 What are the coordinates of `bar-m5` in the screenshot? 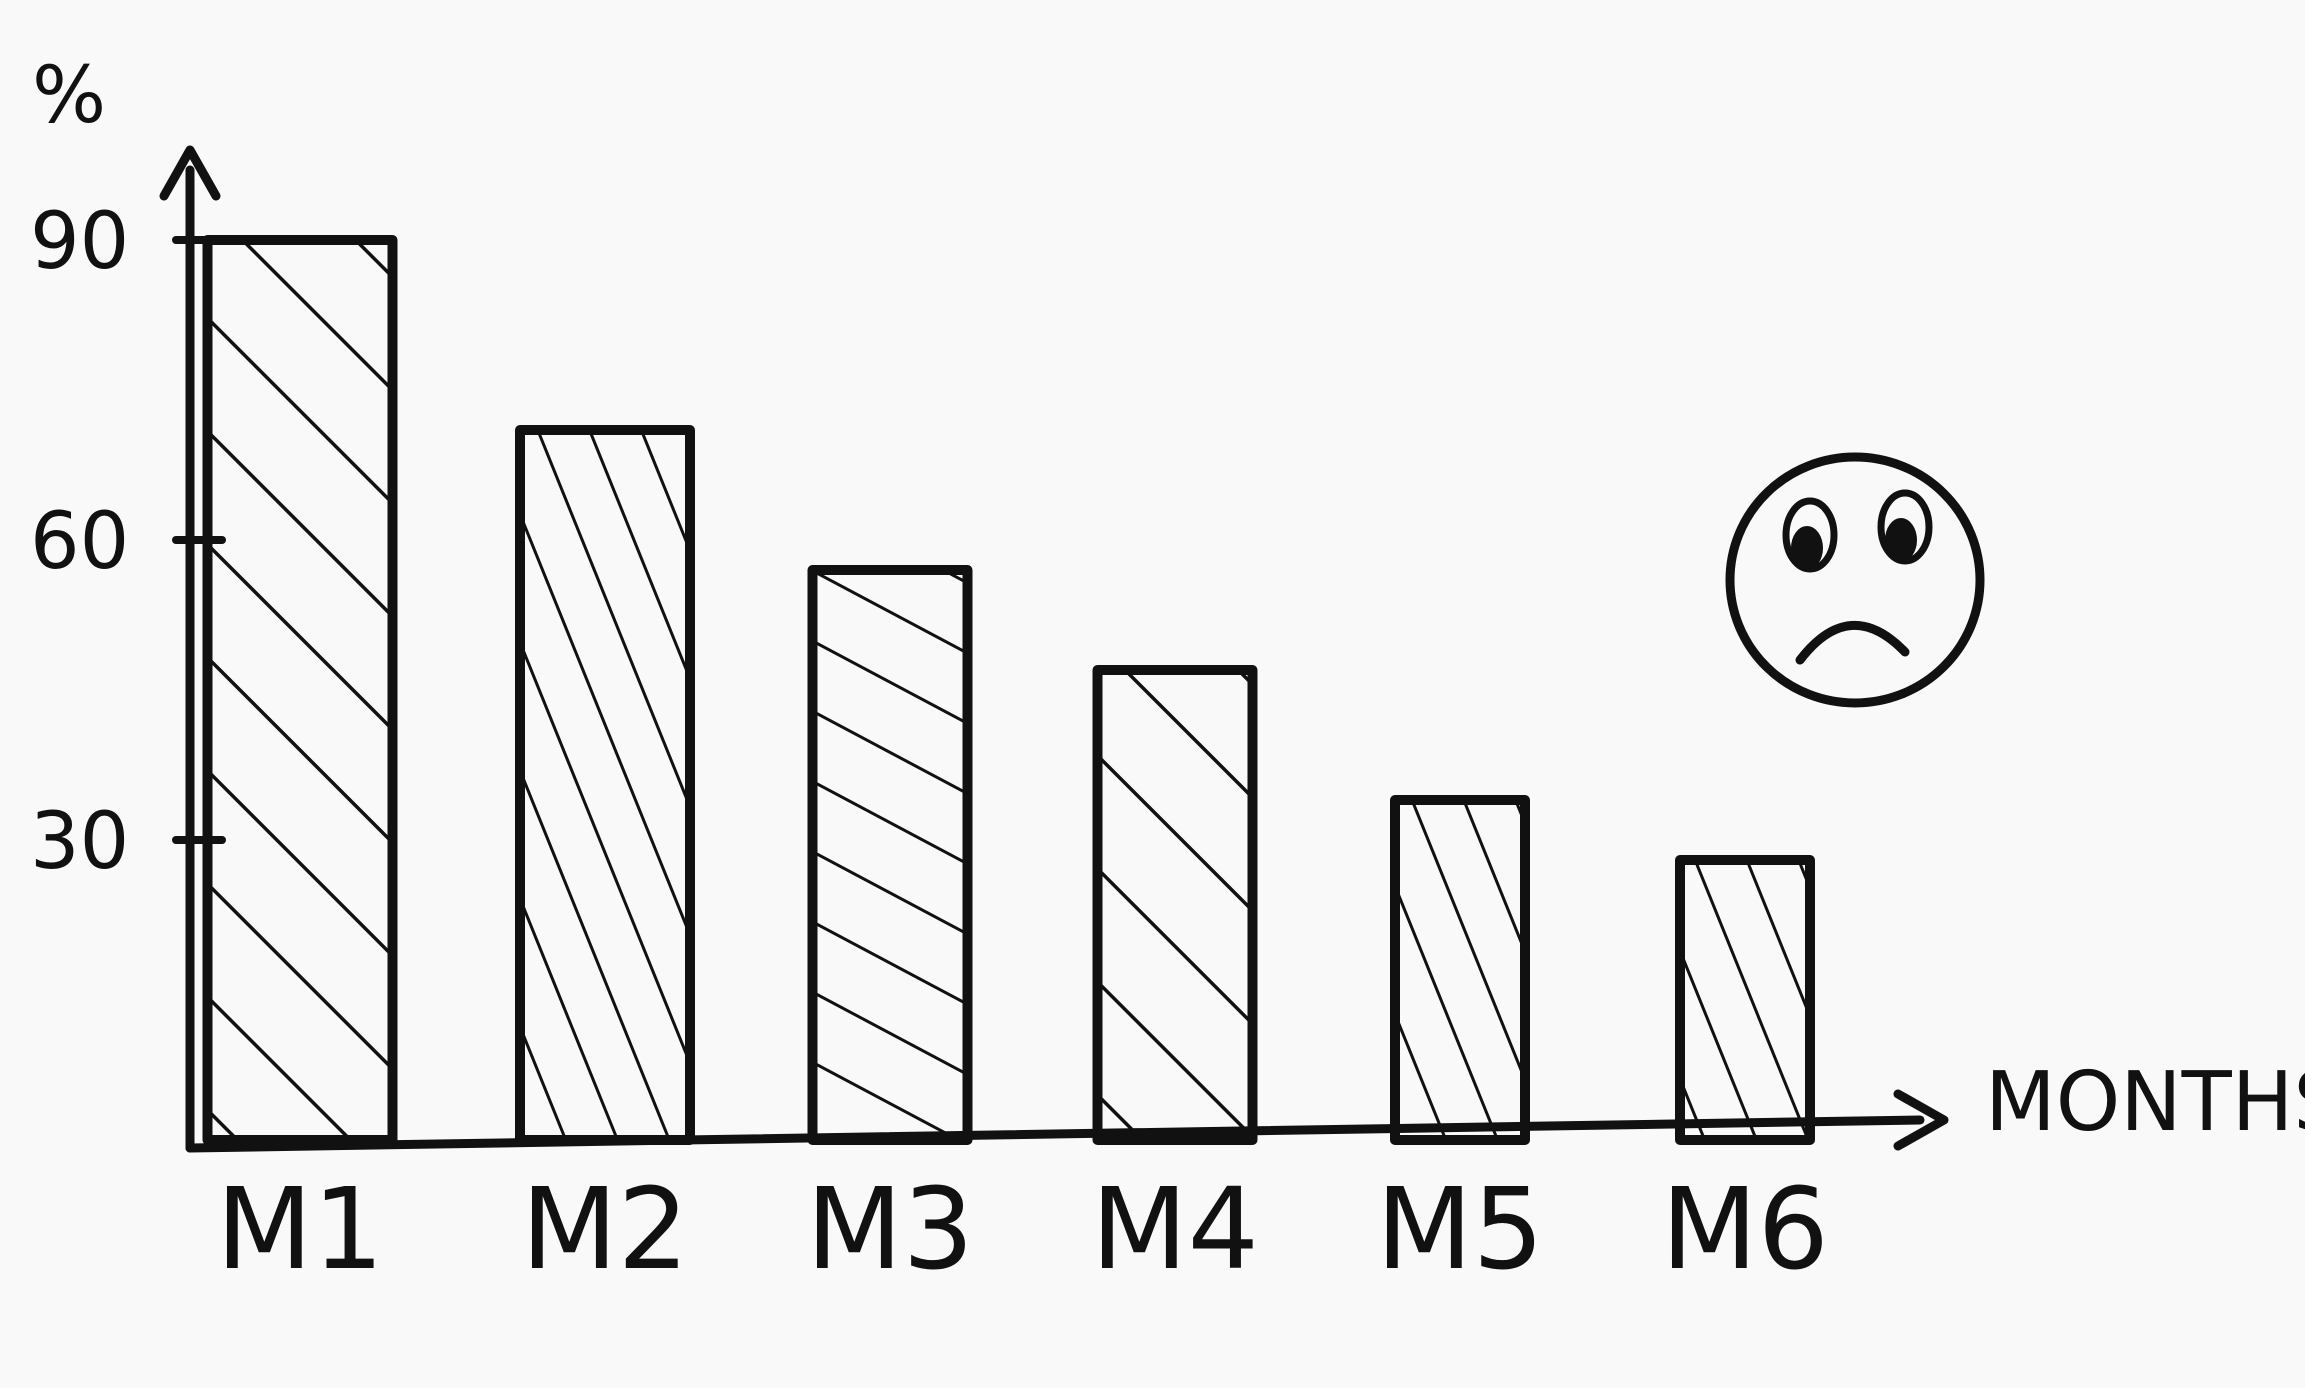 It's located at (1460, 970).